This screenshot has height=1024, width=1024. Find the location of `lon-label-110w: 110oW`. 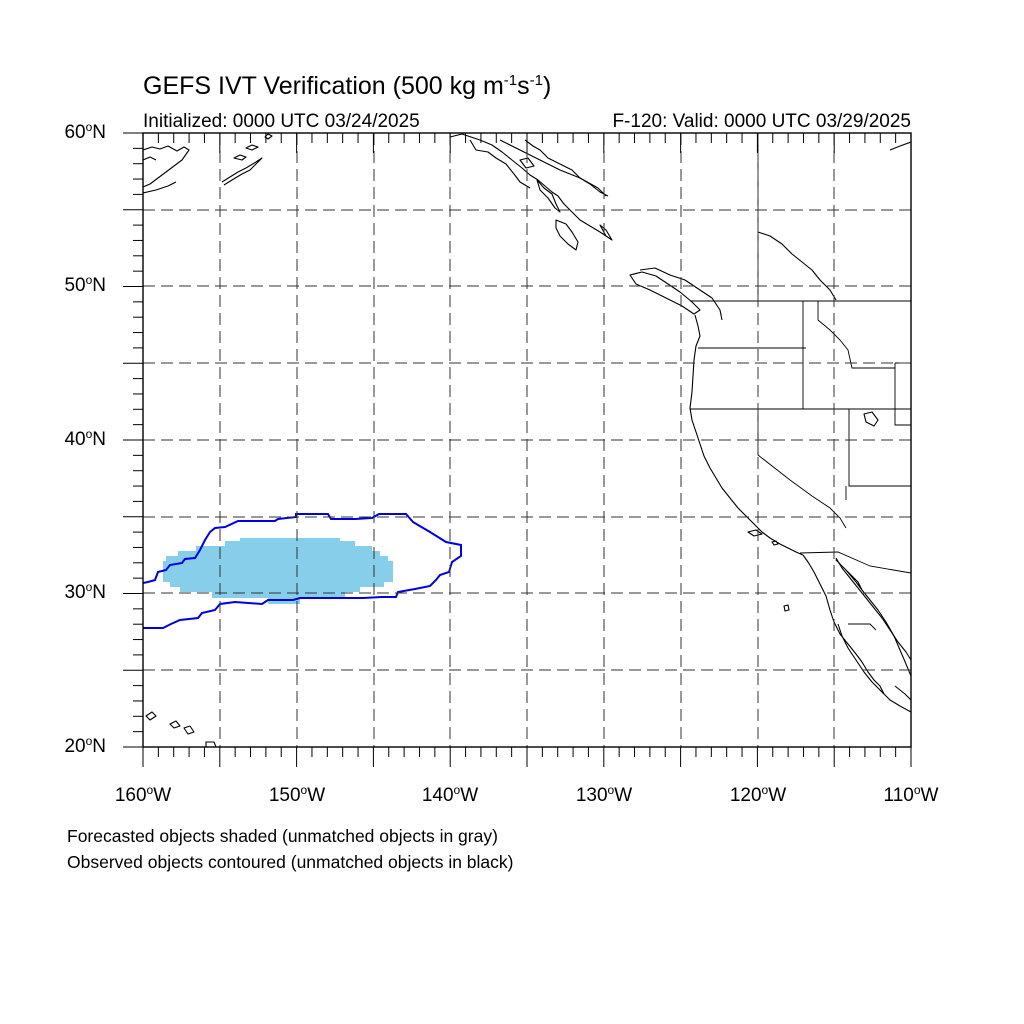

lon-label-110w: 110oW is located at coordinates (911, 794).